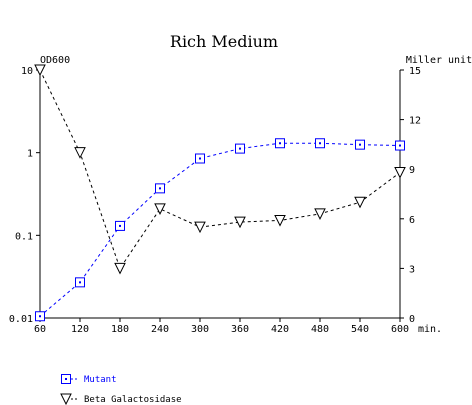  I want to click on right-tick-label: 9, so click(412, 170).